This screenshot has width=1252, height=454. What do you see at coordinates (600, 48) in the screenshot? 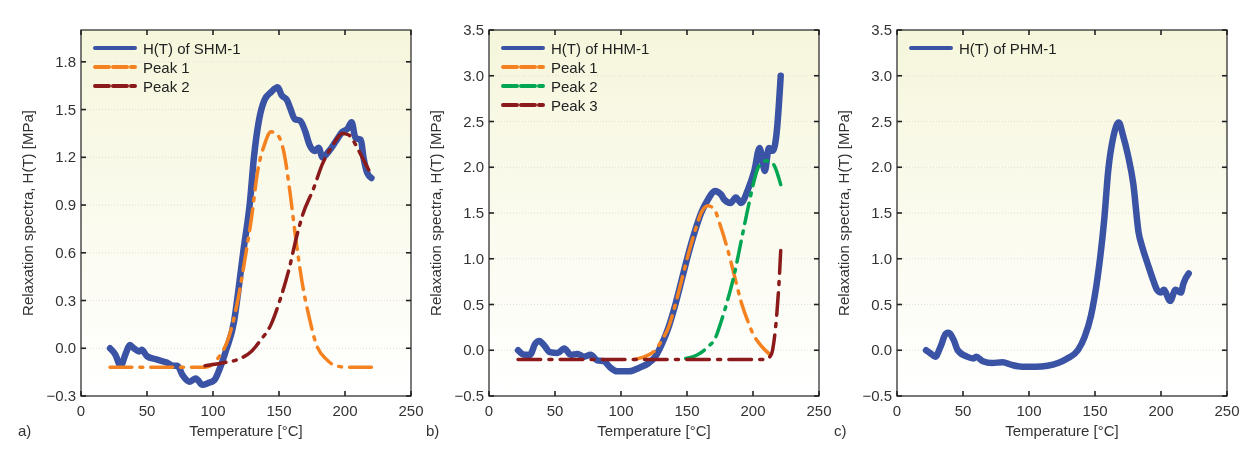
I see `legend-label: H(T) of HHM-1` at bounding box center [600, 48].